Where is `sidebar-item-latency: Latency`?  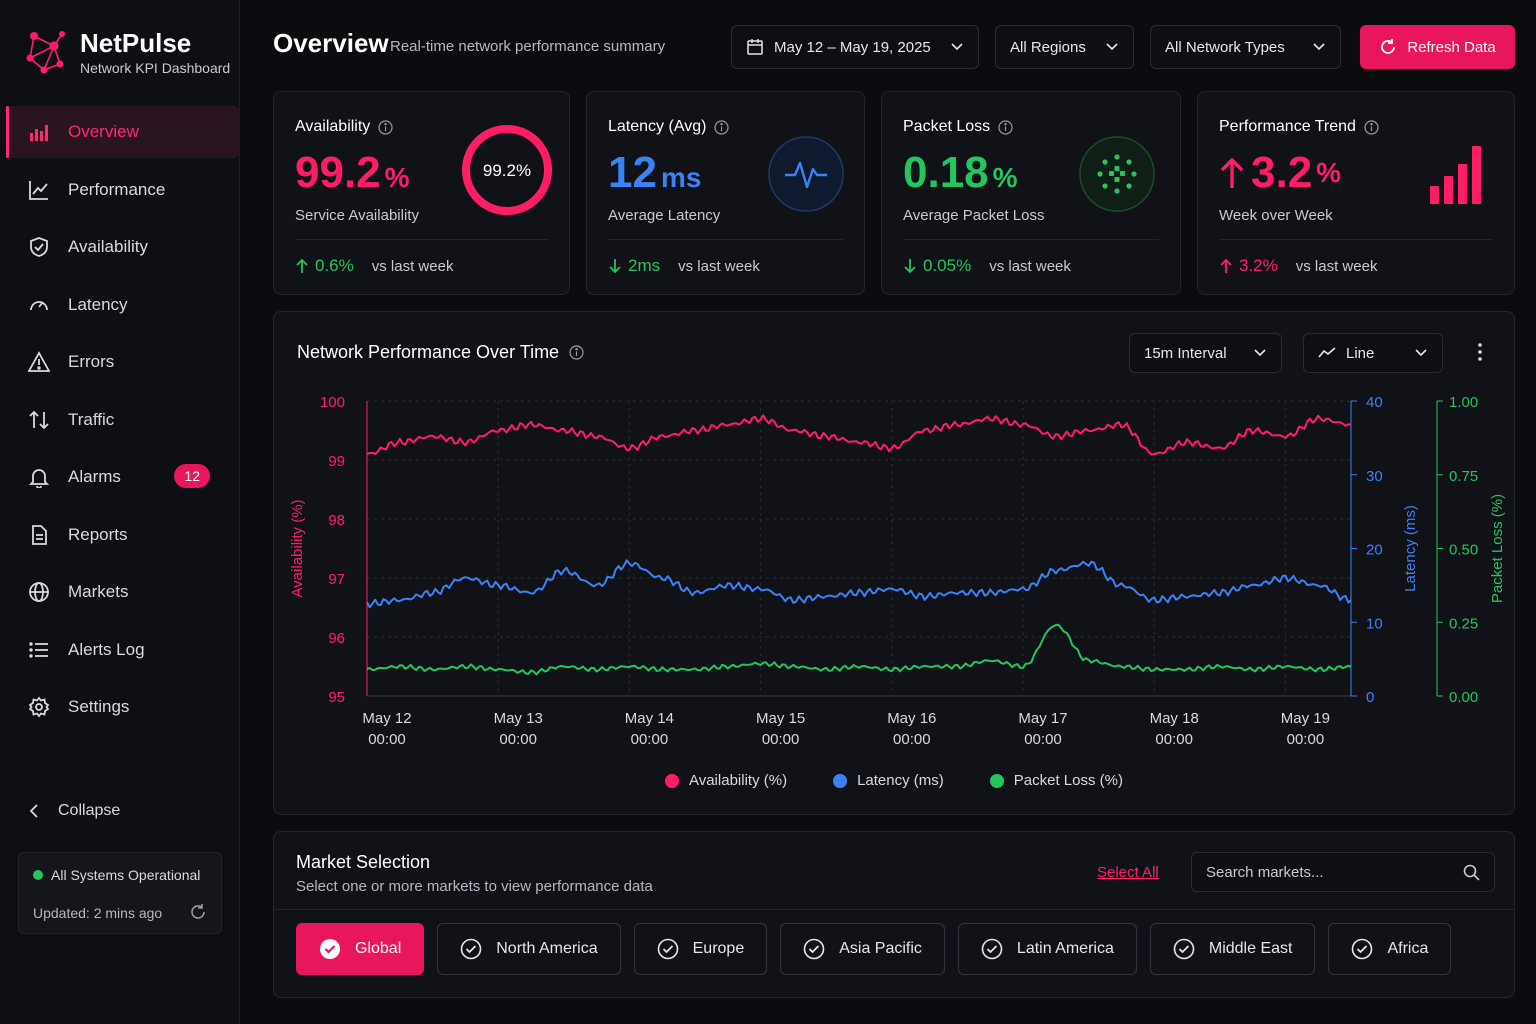 sidebar-item-latency: Latency is located at coordinates (123, 305).